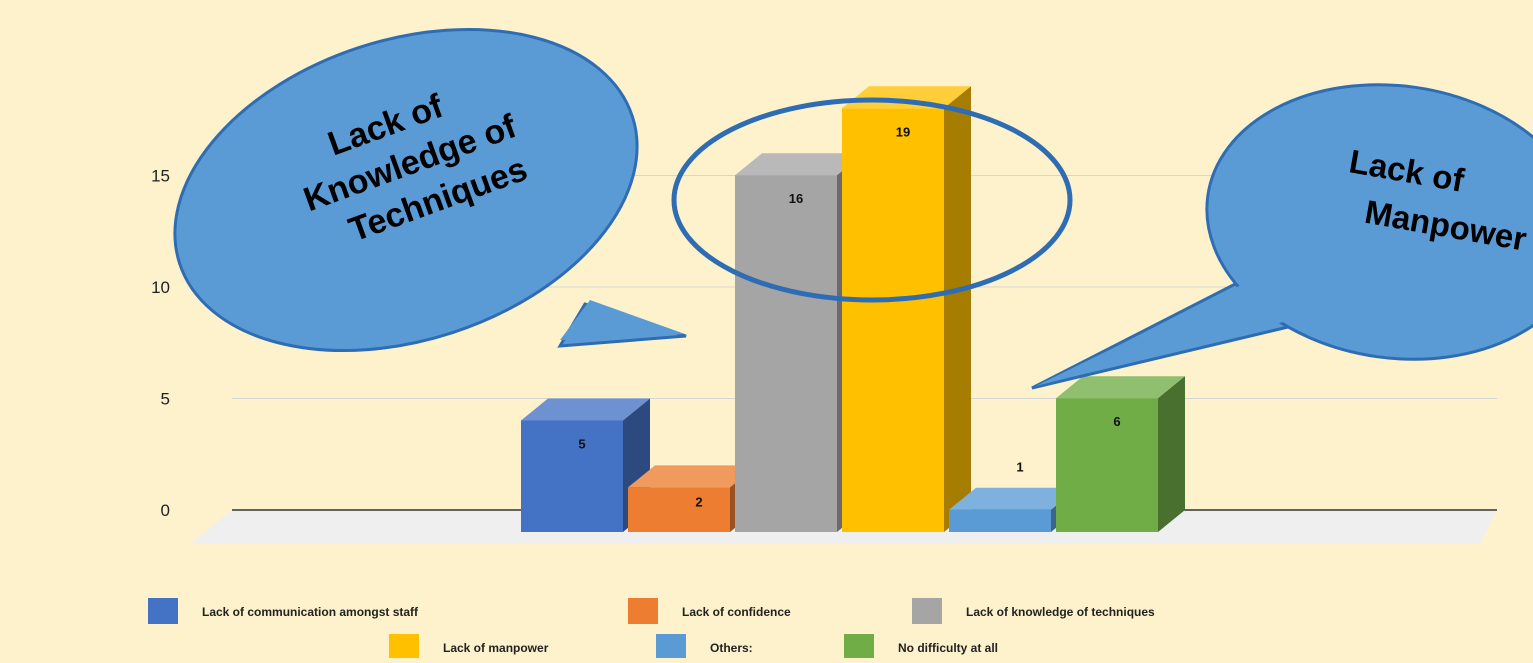 This screenshot has width=1533, height=663. Describe the element at coordinates (796, 198) in the screenshot. I see `data-label: 16` at that location.